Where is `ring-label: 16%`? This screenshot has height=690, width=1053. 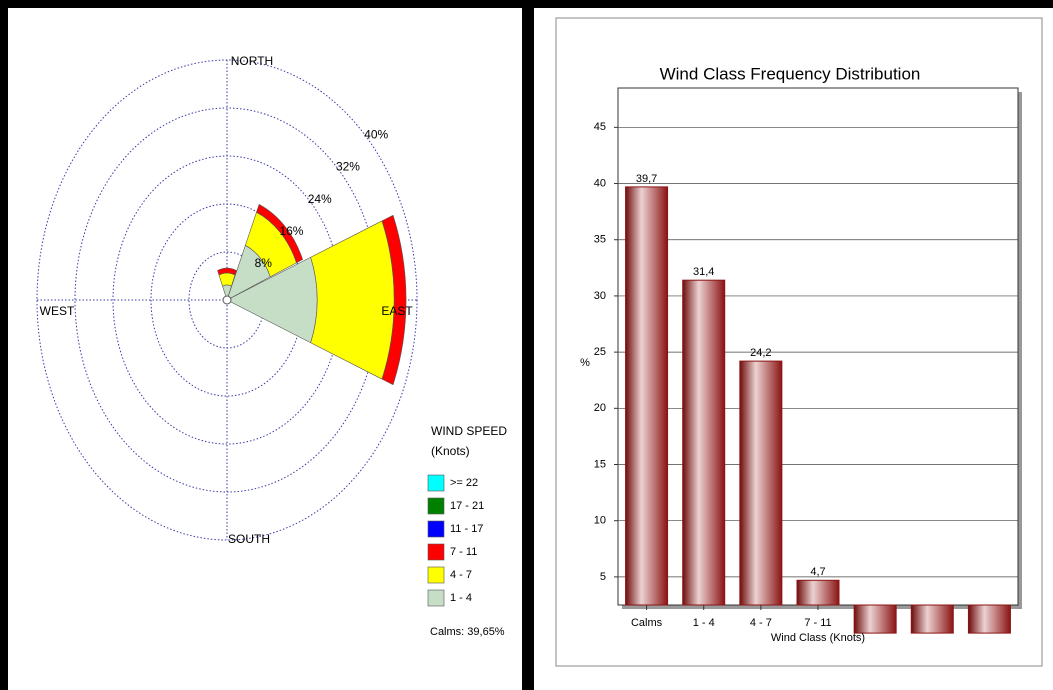
ring-label: 16% is located at coordinates (291, 231).